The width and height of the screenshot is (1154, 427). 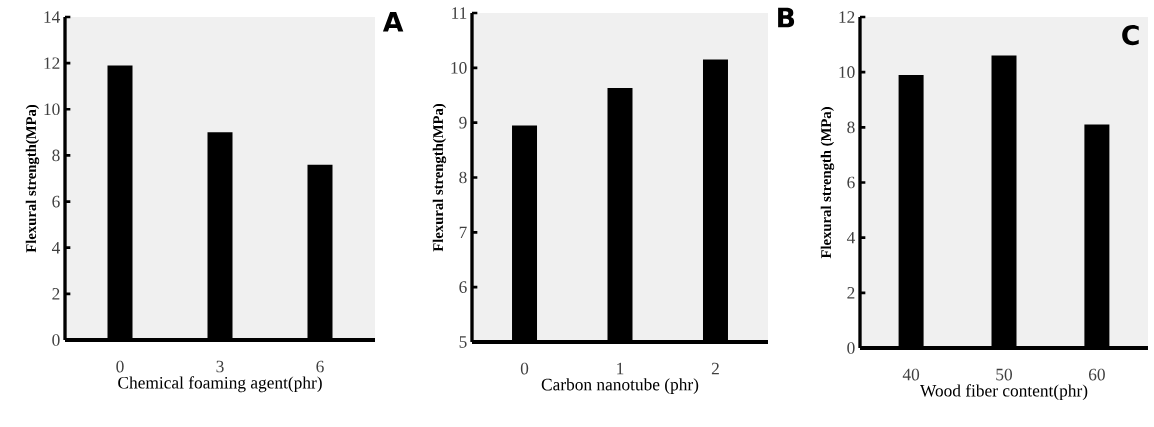 What do you see at coordinates (911, 374) in the screenshot?
I see `x-tick-label: 40` at bounding box center [911, 374].